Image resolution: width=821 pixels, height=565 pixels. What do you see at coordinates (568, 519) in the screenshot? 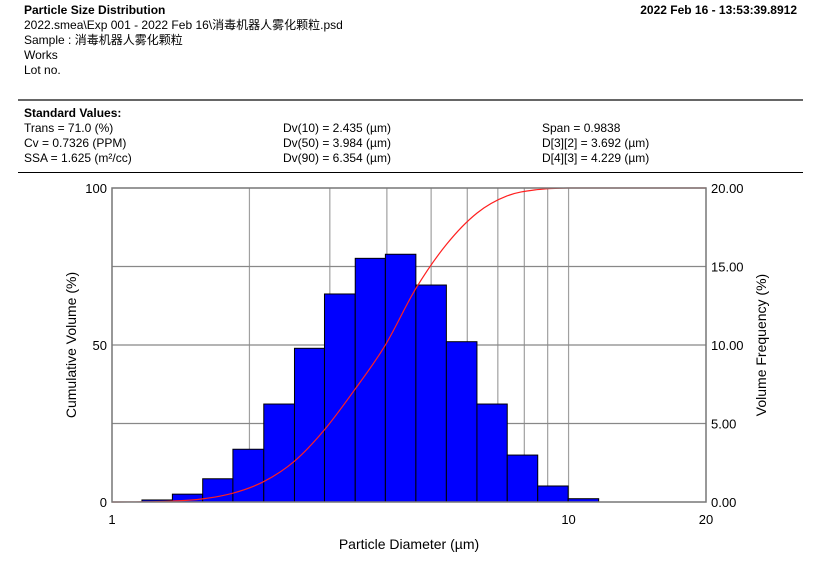
I see `x-tick-label: 10` at bounding box center [568, 519].